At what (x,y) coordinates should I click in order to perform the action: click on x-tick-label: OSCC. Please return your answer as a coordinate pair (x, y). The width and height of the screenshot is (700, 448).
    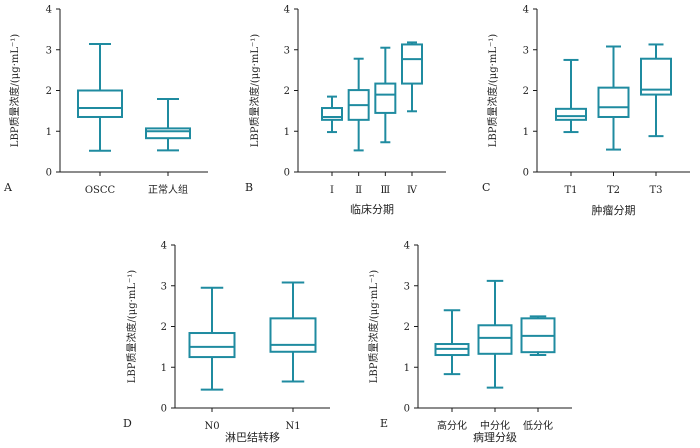
    Looking at the image, I should click on (100, 190).